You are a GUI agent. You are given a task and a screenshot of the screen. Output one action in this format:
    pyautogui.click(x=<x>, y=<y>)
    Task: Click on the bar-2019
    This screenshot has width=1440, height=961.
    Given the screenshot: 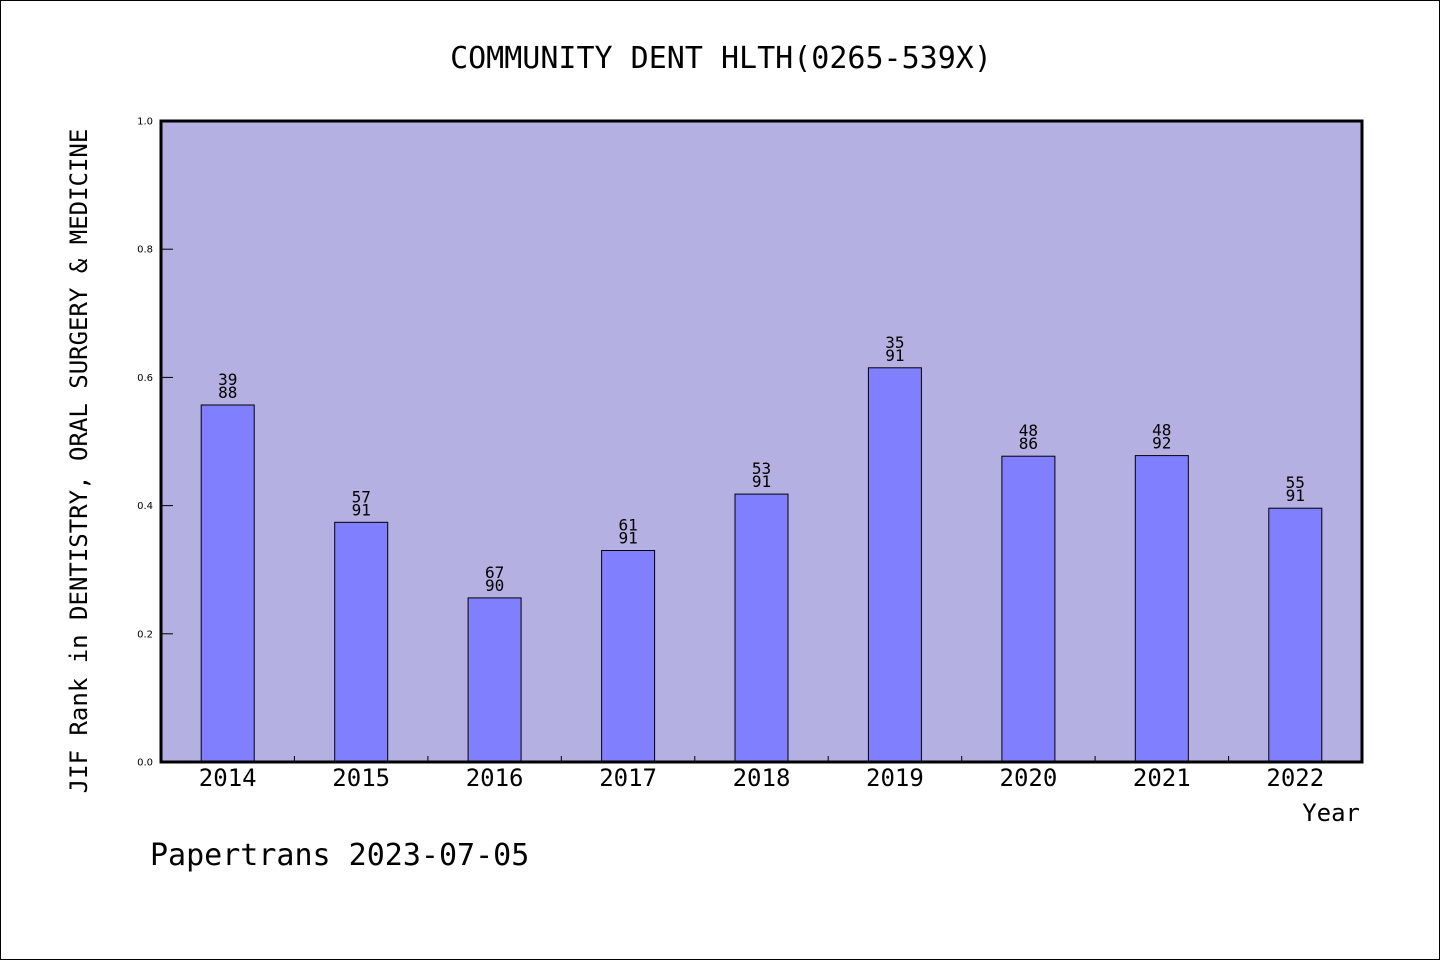 What is the action you would take?
    pyautogui.click(x=894, y=565)
    